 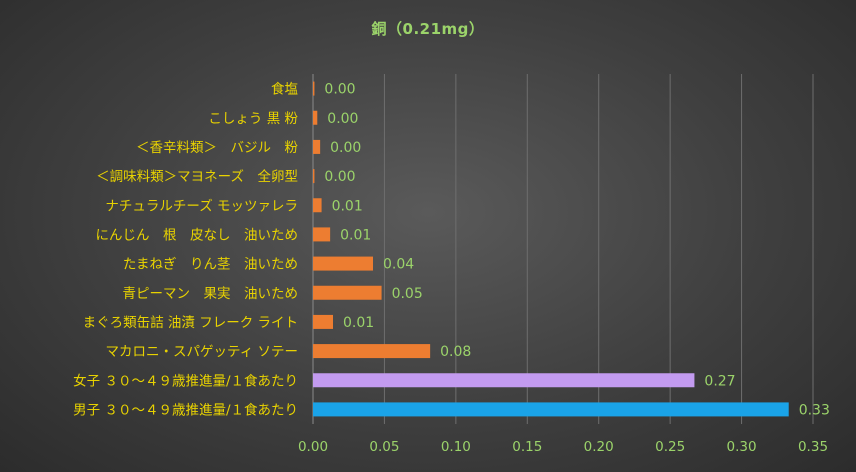 What do you see at coordinates (813, 447) in the screenshot?
I see `x-tick-label: 0.35` at bounding box center [813, 447].